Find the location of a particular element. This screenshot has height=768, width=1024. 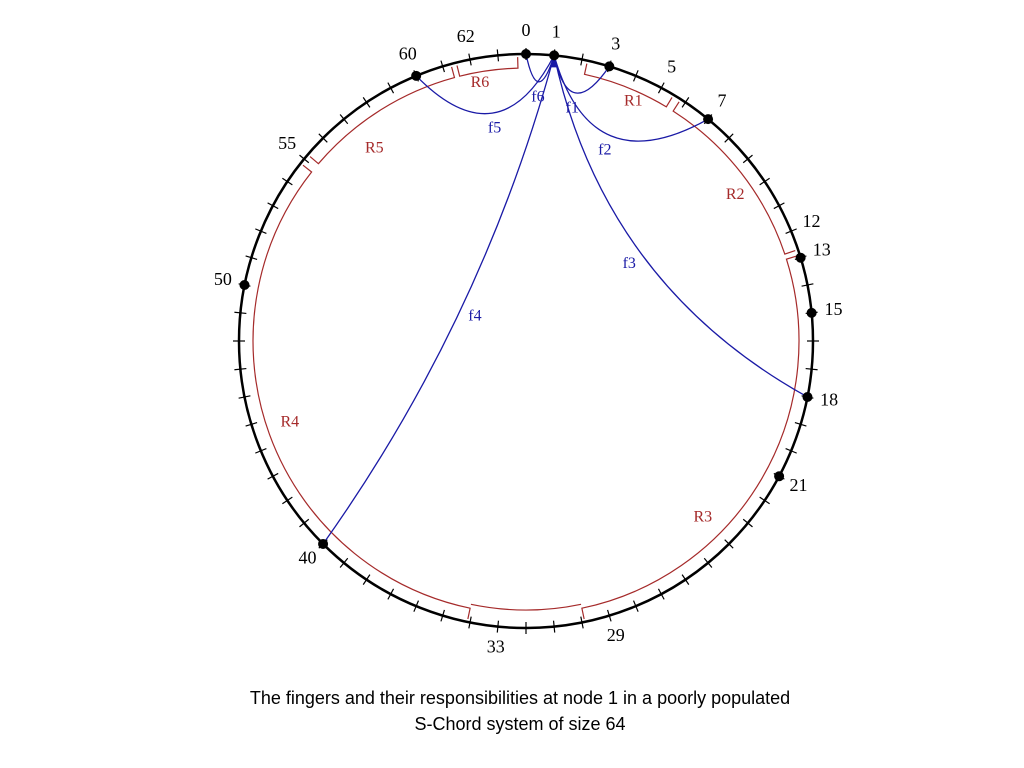

node-label: 40 is located at coordinates (308, 558).